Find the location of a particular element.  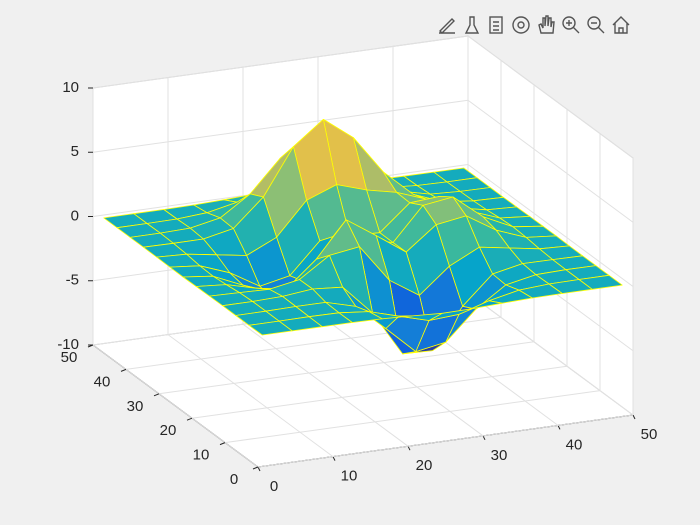

z-tick-label: -5 is located at coordinates (72, 280).